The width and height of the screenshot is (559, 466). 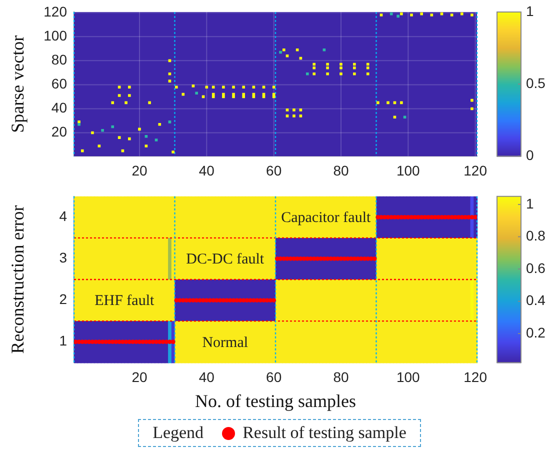 What do you see at coordinates (536, 268) in the screenshot?
I see `color-bar-label: 0.6` at bounding box center [536, 268].